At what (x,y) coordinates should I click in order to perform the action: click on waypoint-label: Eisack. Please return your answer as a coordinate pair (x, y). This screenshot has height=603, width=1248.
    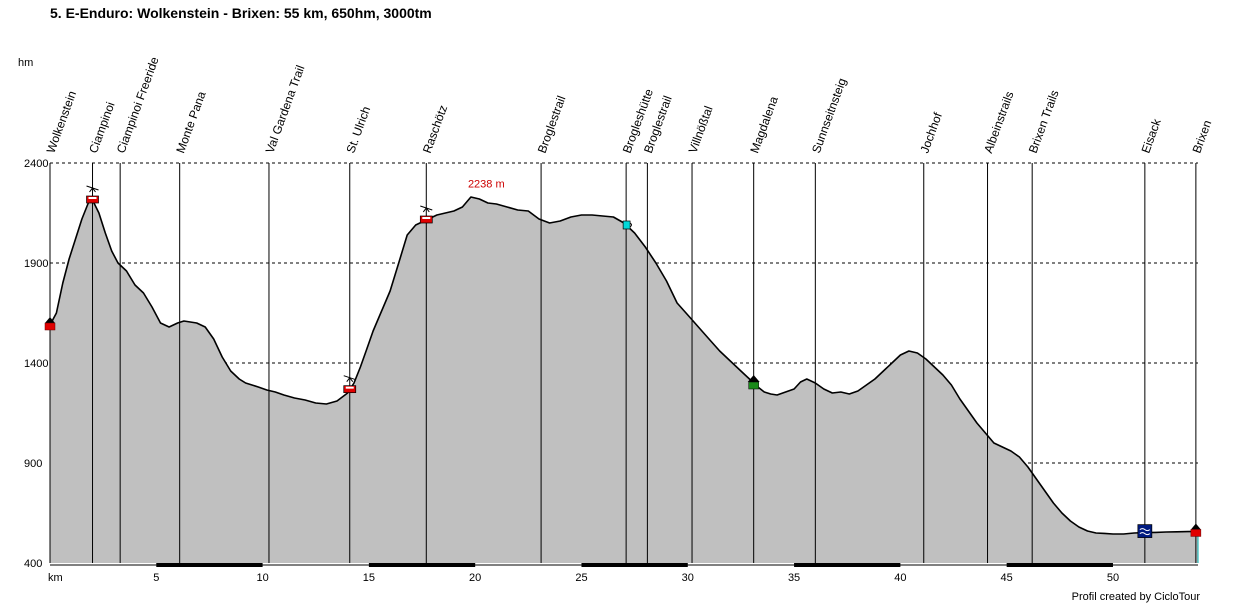
    Looking at the image, I should click on (1152, 135).